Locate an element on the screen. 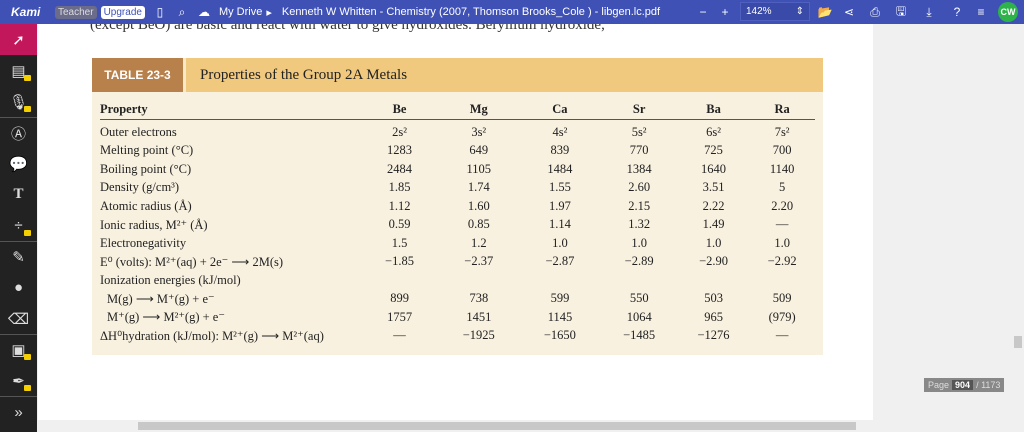 The width and height of the screenshot is (1024, 432). save-icon: 🖫 is located at coordinates (901, 10).